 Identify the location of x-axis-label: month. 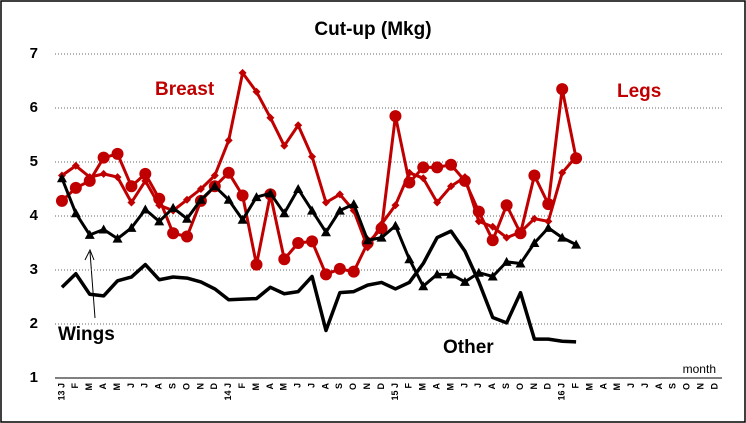
(699, 369).